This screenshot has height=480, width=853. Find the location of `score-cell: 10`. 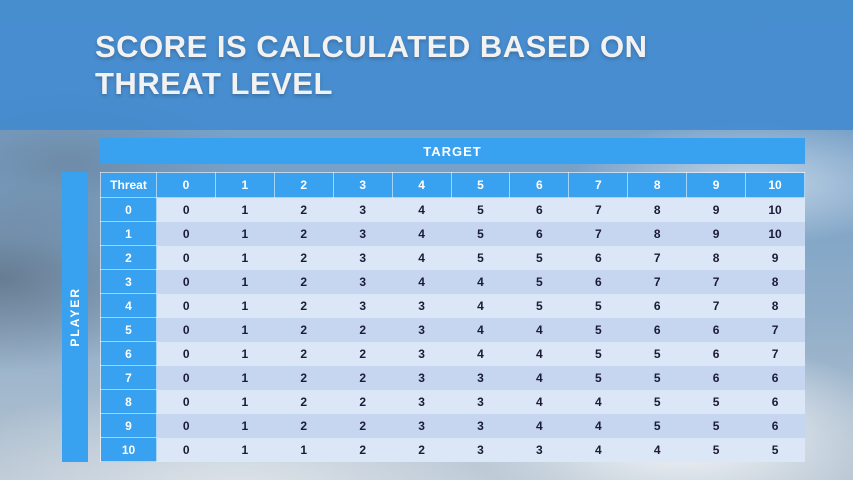

score-cell: 10 is located at coordinates (775, 233).